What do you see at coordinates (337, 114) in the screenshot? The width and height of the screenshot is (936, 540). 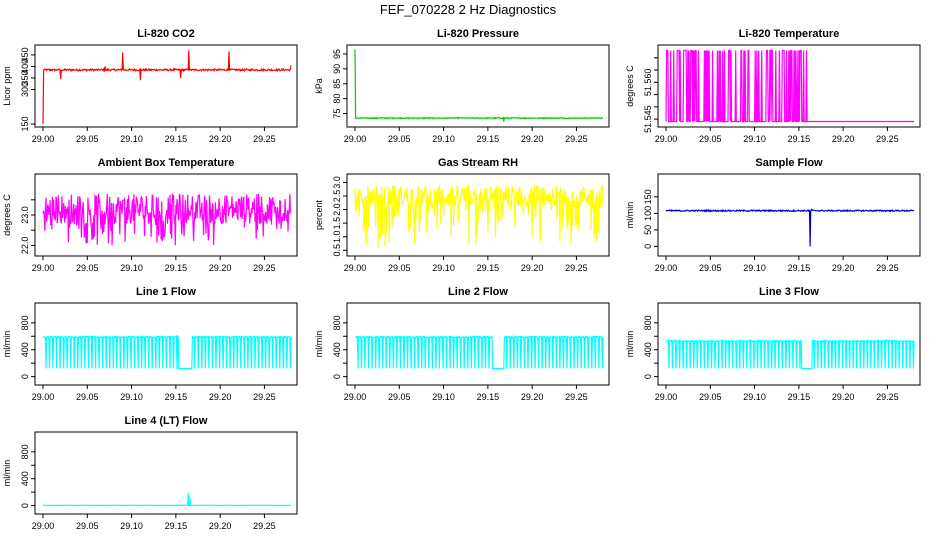 I see `y-tick-label: 75` at bounding box center [337, 114].